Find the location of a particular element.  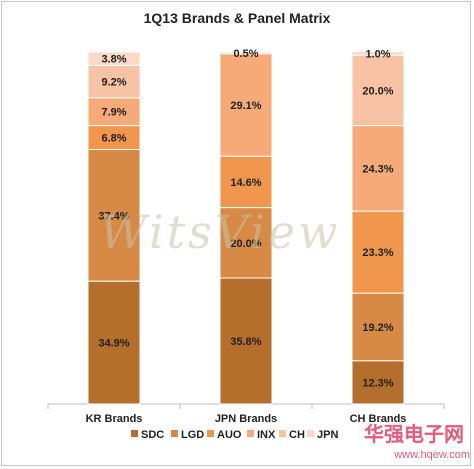

data-label: 9.2% is located at coordinates (113, 83).